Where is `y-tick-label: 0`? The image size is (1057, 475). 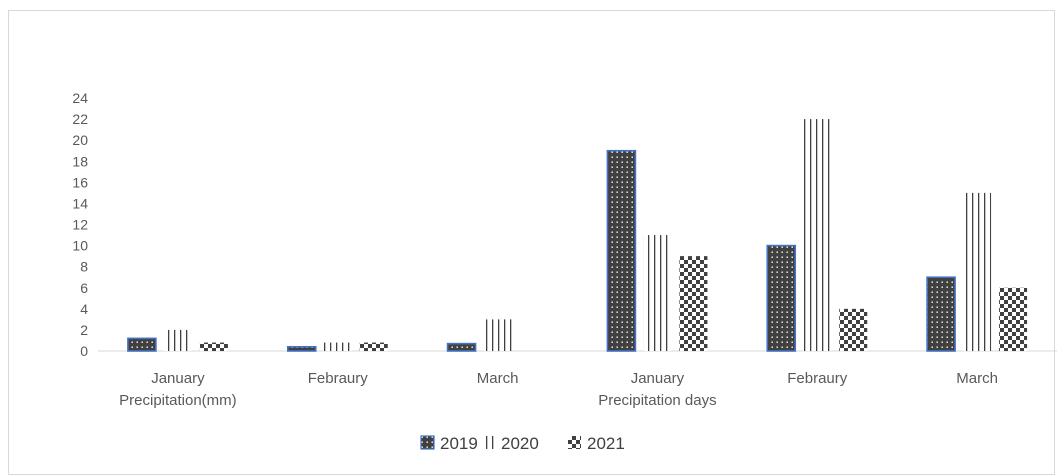 y-tick-label: 0 is located at coordinates (84, 351).